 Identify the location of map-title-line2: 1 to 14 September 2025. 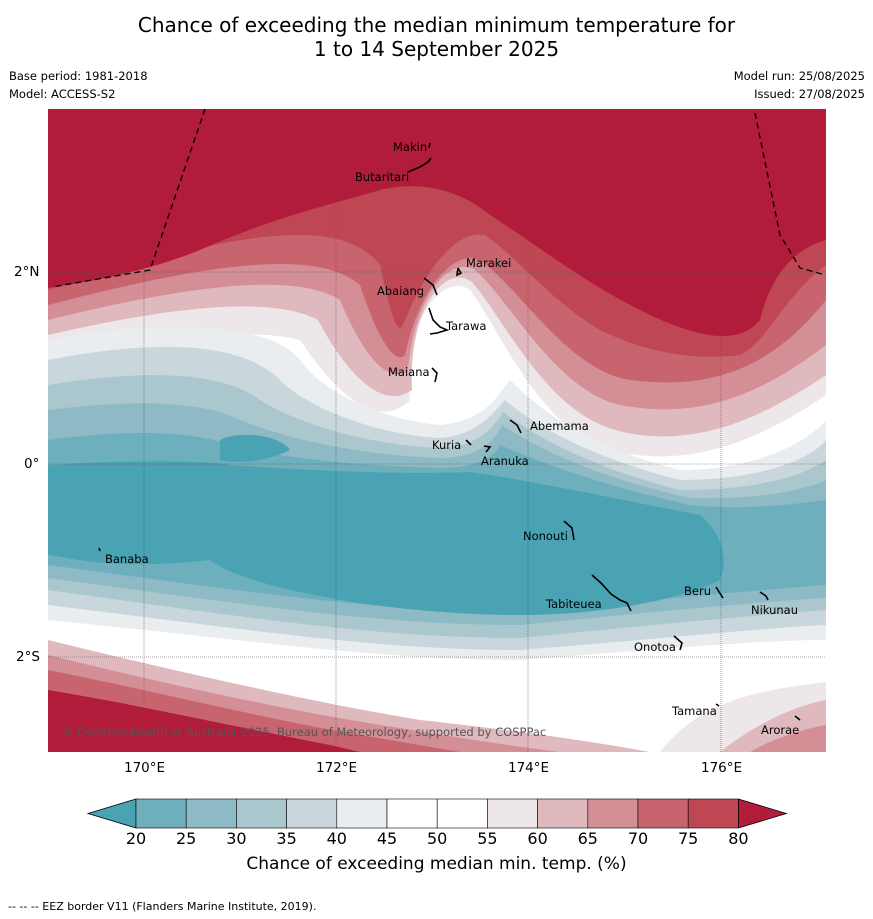
(436, 49).